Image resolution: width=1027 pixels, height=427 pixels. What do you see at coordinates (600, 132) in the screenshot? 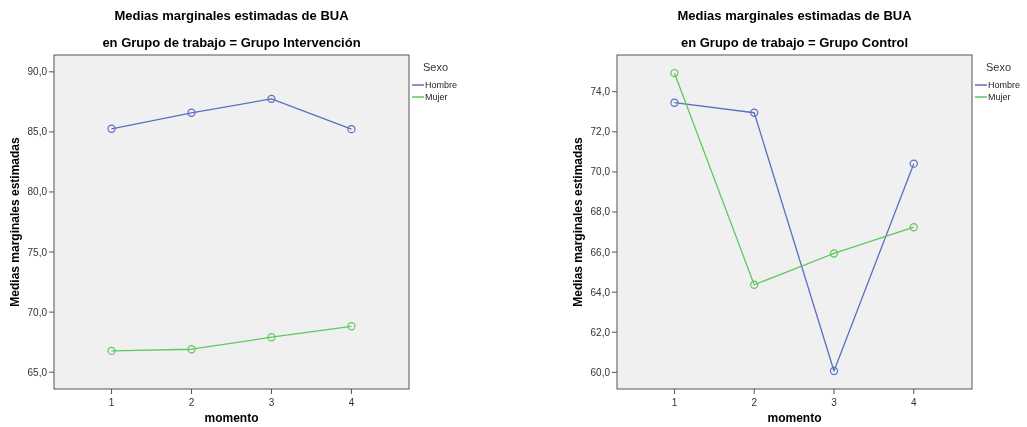
I see `y-tick-label: 72,0` at bounding box center [600, 132].